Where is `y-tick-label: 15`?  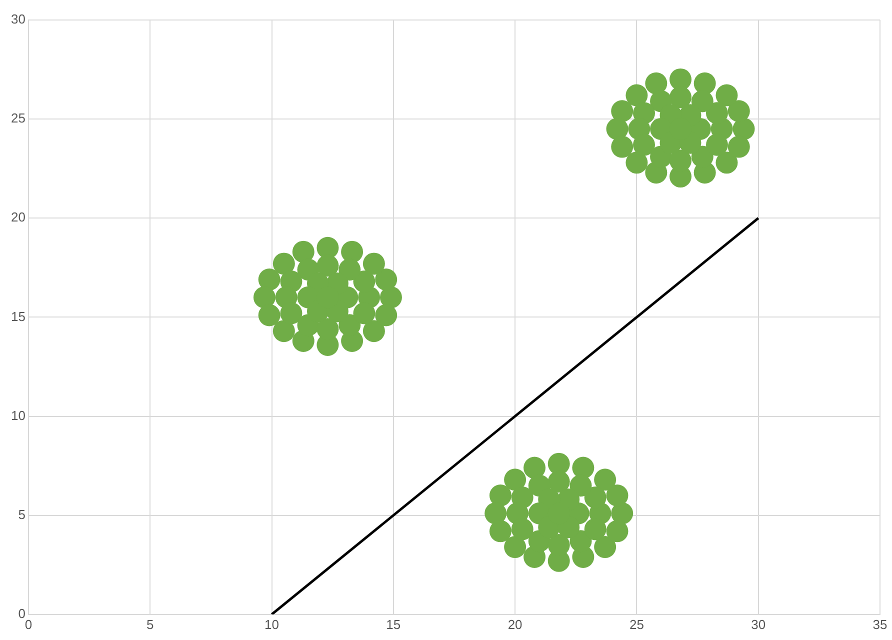 y-tick-label: 15 is located at coordinates (18, 316).